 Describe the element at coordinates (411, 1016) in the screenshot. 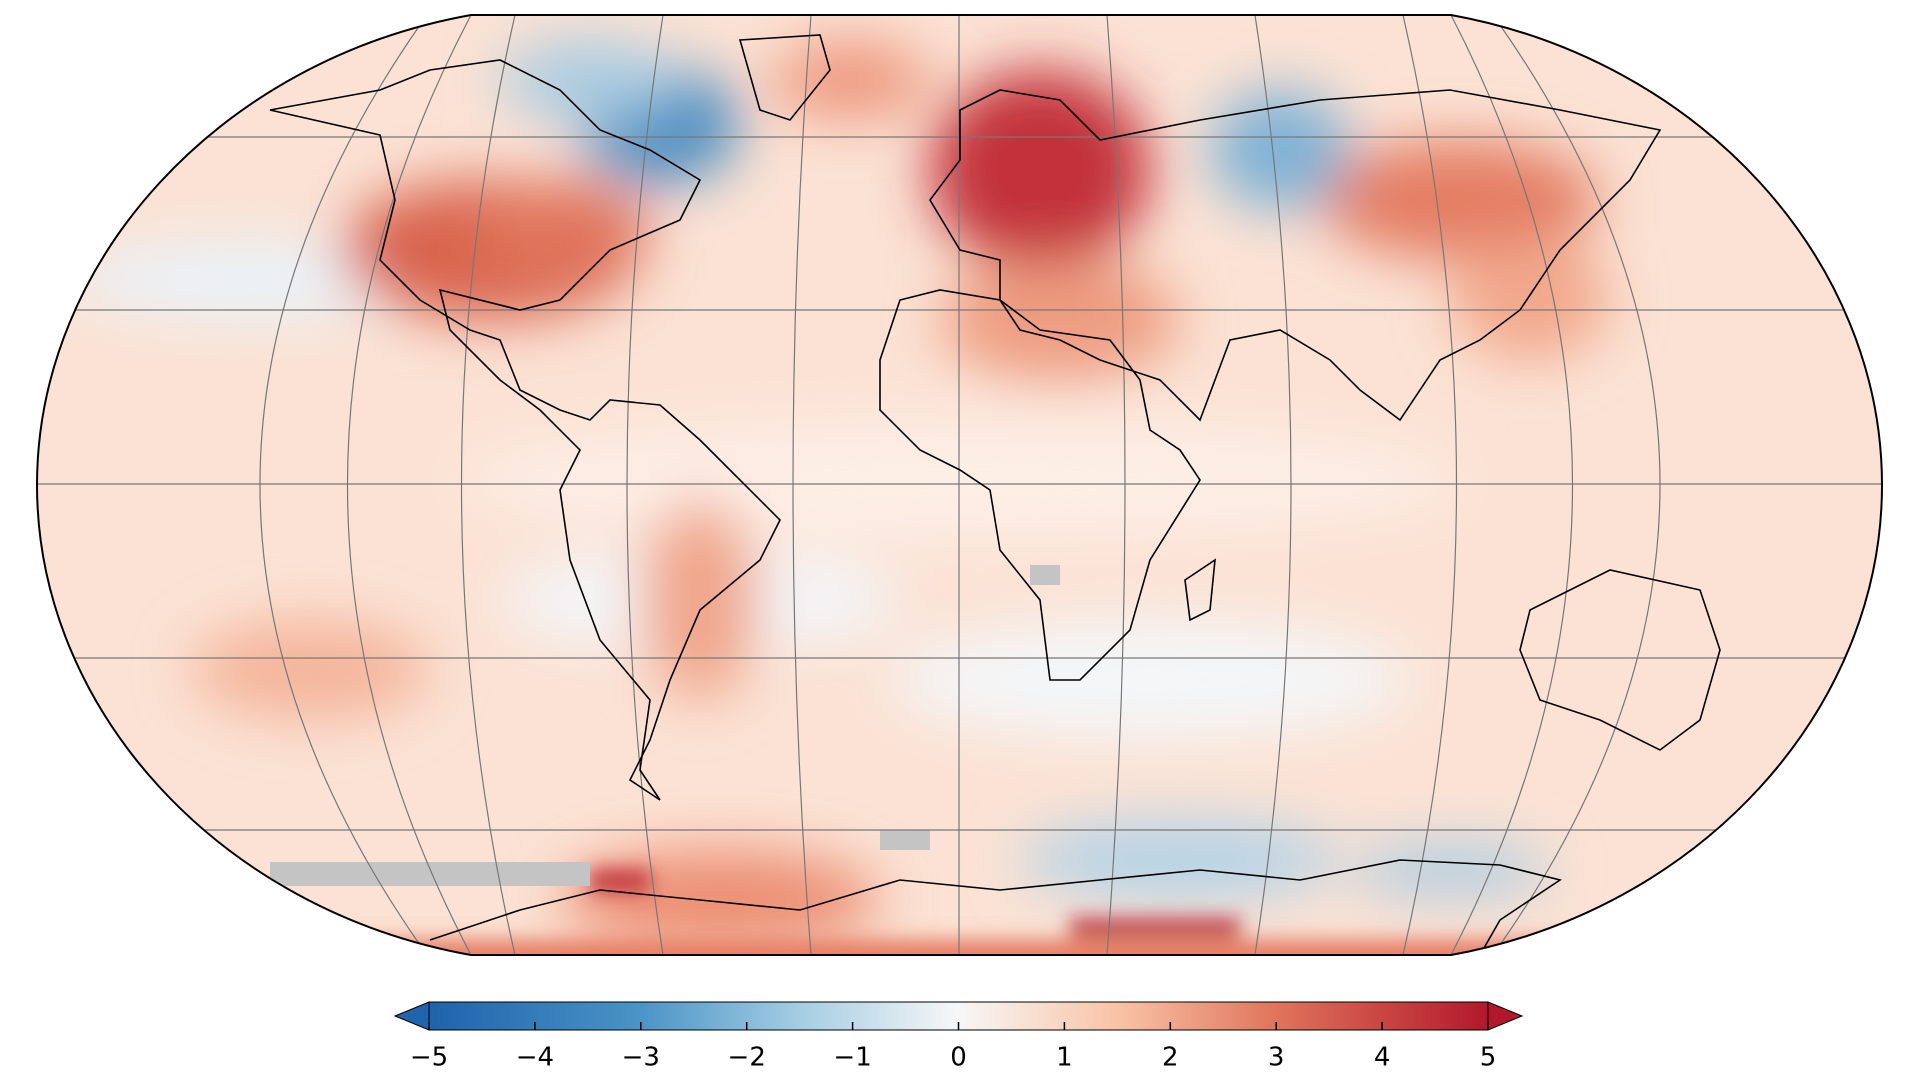

I see `colorbar-extend-low` at that location.